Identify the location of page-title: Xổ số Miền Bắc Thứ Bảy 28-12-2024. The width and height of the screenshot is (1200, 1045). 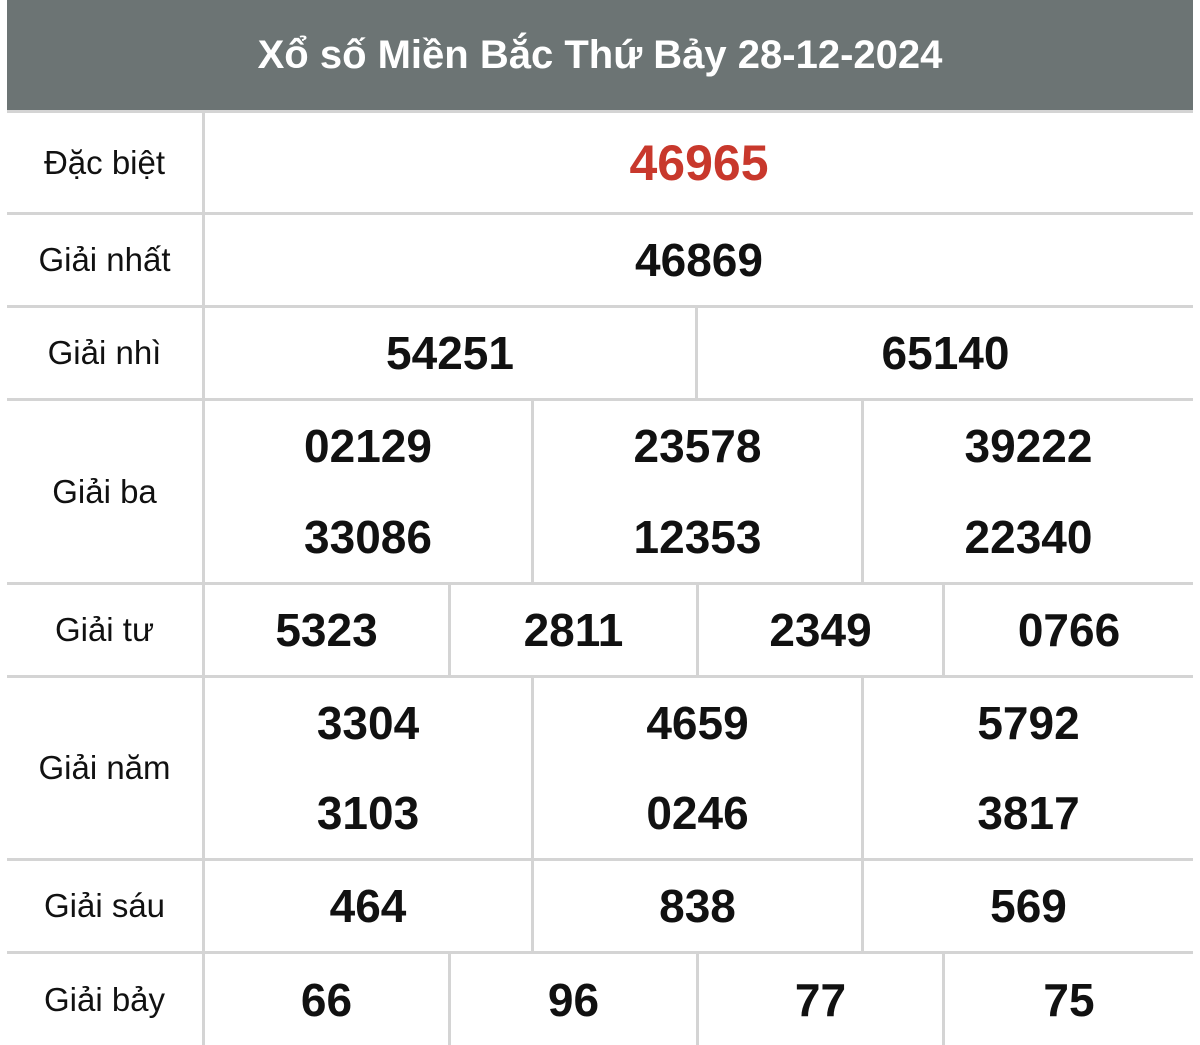
(600, 55).